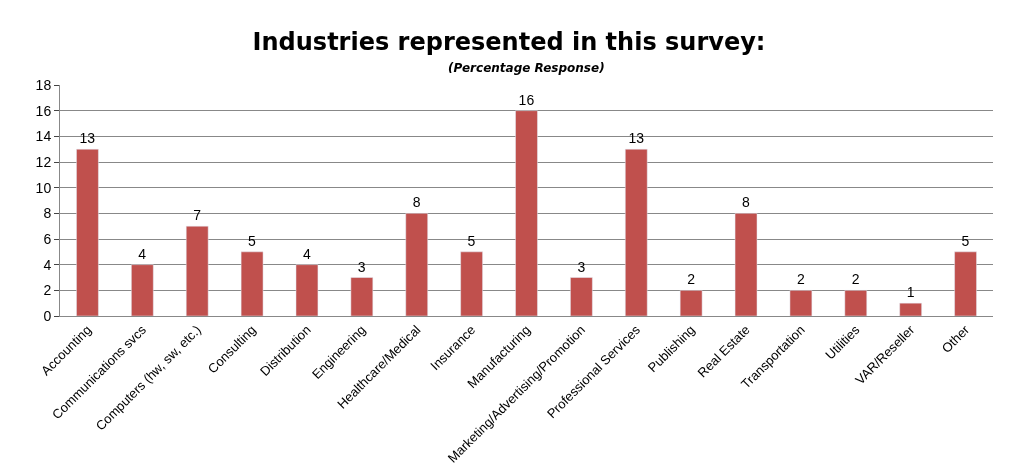 The height and width of the screenshot is (476, 1018). I want to click on data-label: 16, so click(526, 99).